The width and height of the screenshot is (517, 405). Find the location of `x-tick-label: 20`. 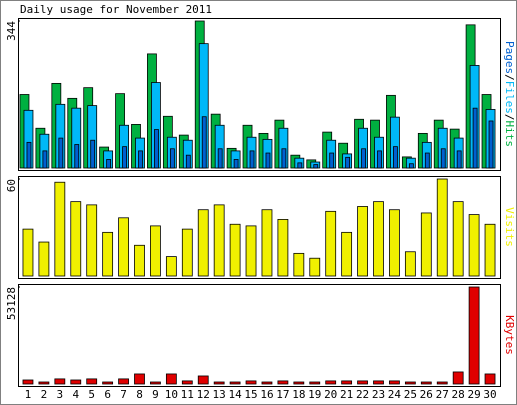

x-tick-label: 20 is located at coordinates (330, 394).